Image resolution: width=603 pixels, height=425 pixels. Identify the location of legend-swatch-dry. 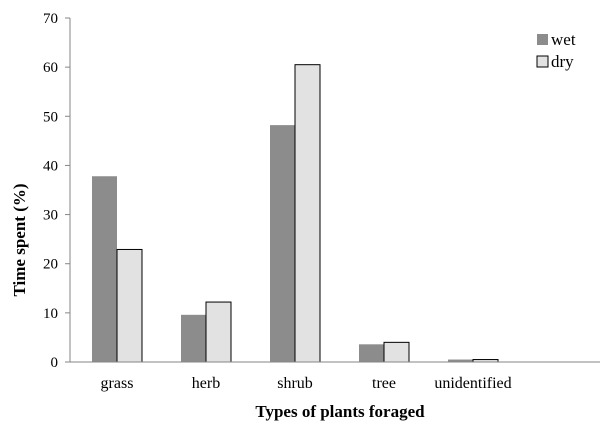
(542, 61).